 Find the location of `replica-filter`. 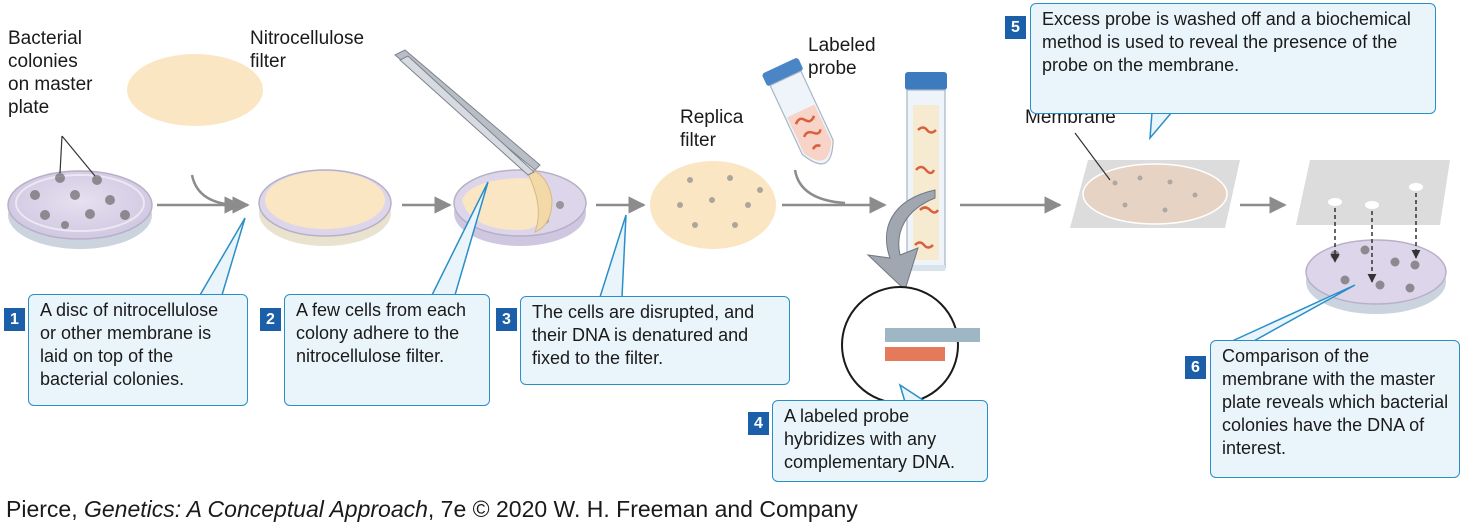

replica-filter is located at coordinates (713, 205).